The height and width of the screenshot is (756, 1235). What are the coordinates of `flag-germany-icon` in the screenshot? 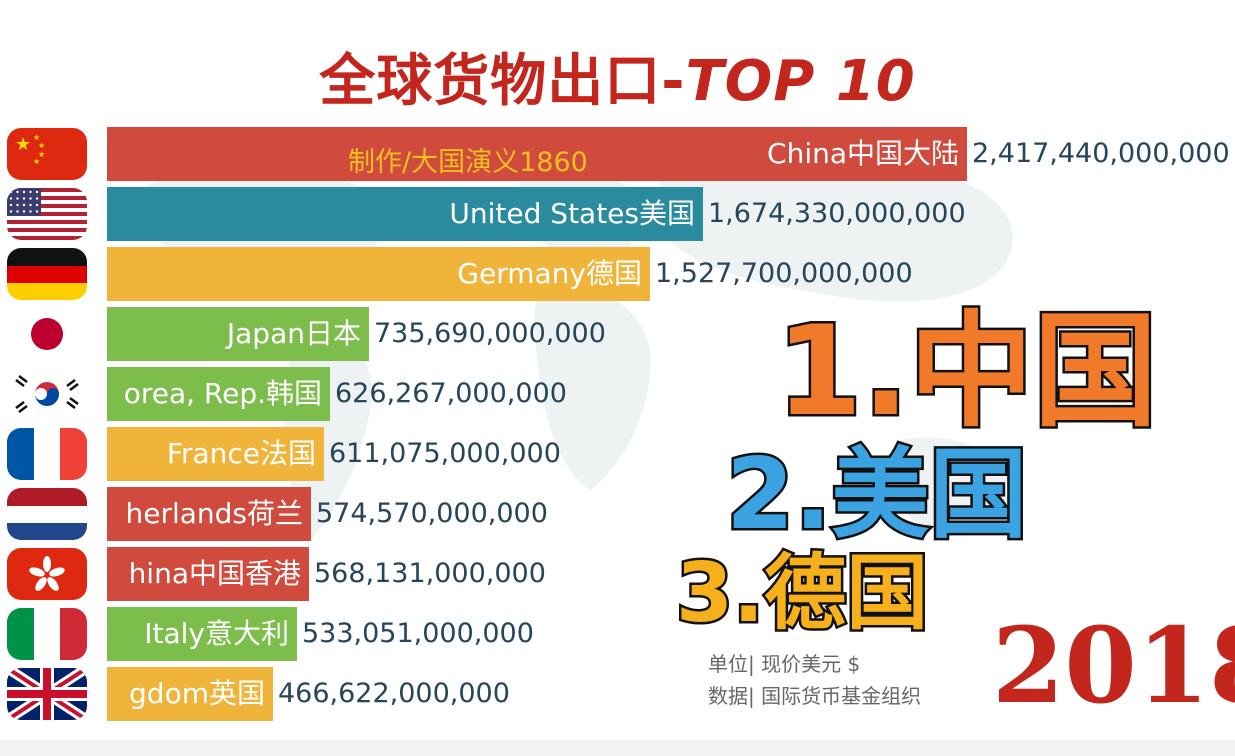 It's located at (47, 274).